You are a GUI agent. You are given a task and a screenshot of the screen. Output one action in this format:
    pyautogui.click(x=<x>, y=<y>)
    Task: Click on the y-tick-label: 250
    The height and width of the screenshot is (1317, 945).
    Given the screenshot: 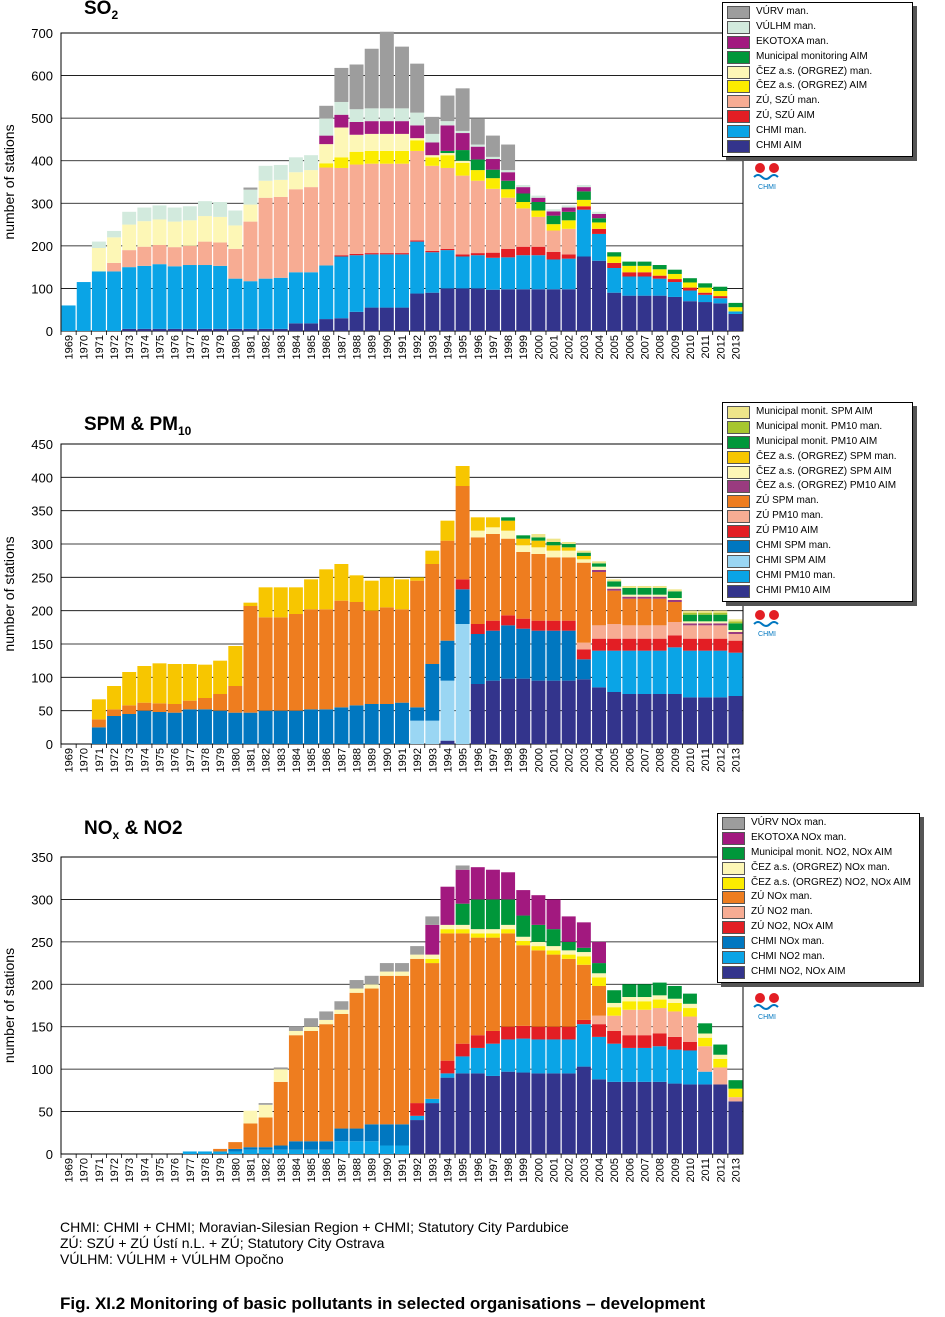 What is the action you would take?
    pyautogui.click(x=42, y=942)
    